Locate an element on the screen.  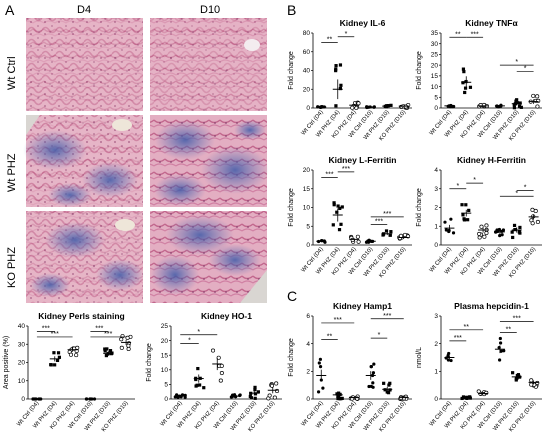
panel-label-a: A is located at coordinates (10, 10).